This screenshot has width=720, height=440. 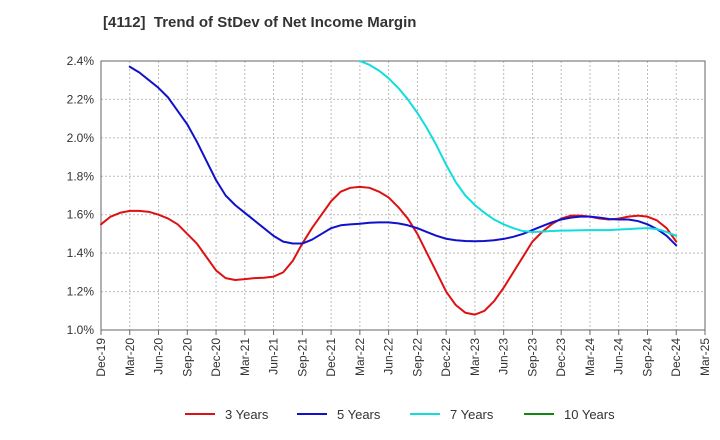 What do you see at coordinates (504, 356) in the screenshot?
I see `x-tick-label: Jun-23` at bounding box center [504, 356].